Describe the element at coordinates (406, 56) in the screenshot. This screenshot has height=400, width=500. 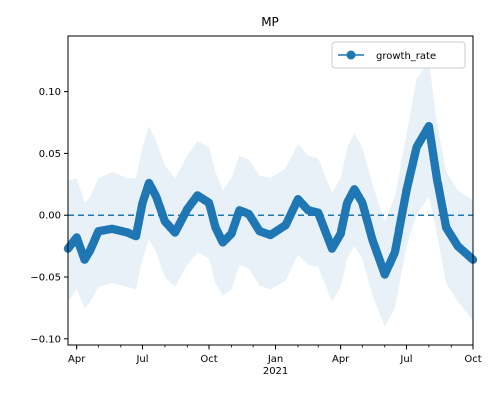
I see `legend-label-growth-rate: growth_rate` at that location.